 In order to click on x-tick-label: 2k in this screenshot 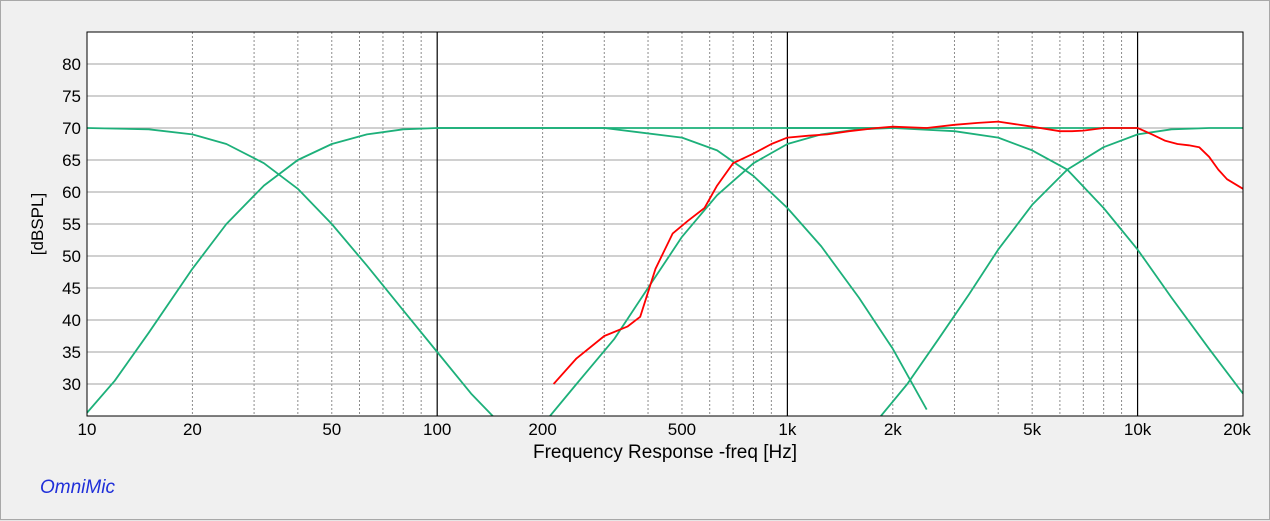, I will do `click(893, 429)`.